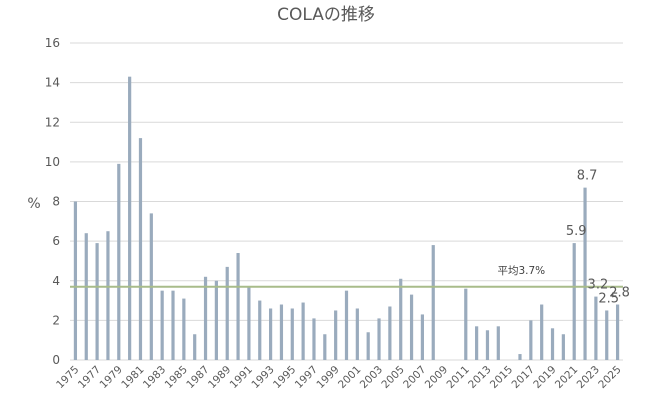  Describe the element at coordinates (392, 377) in the screenshot. I see `x-tick-label: 2005` at that location.